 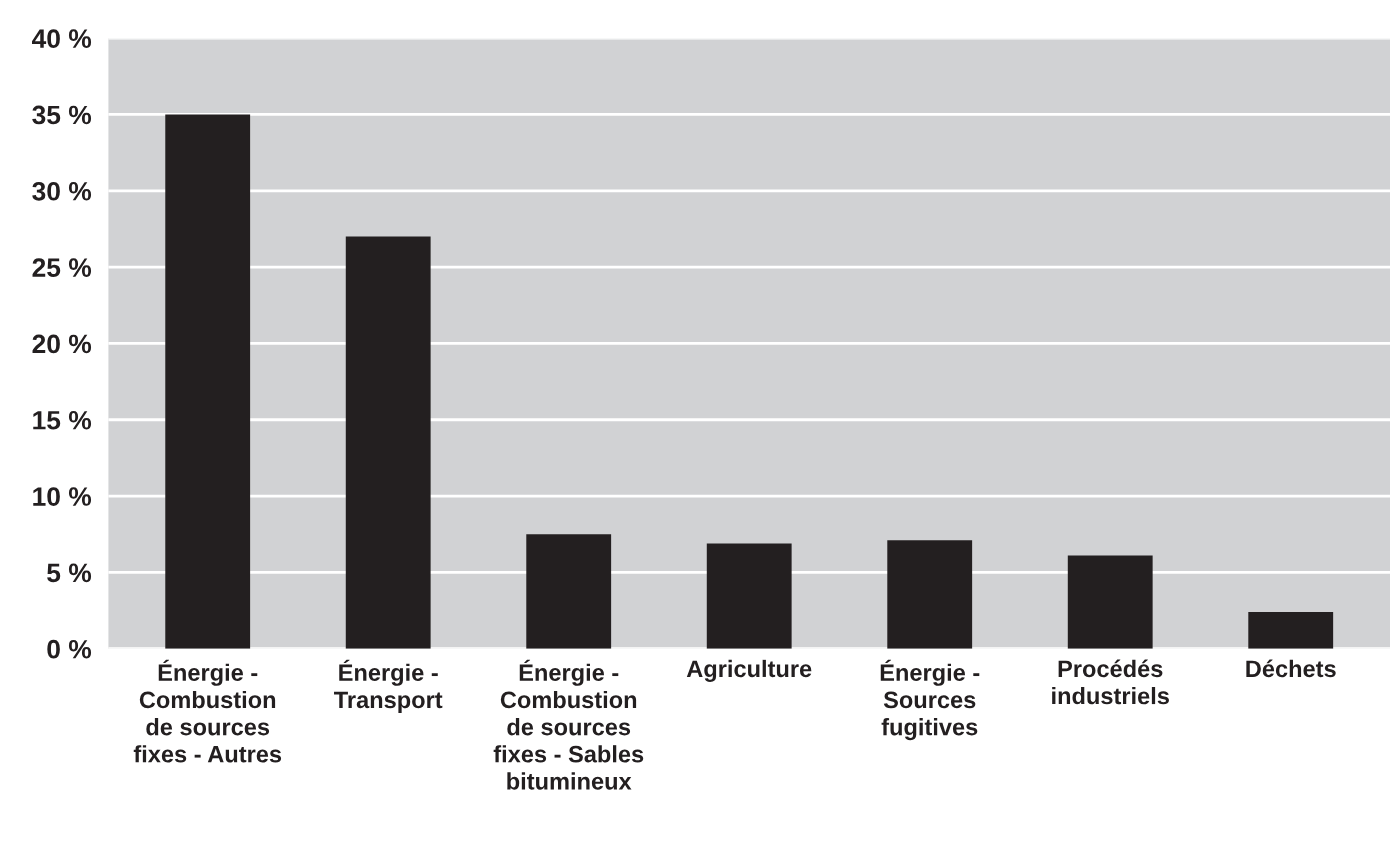 I want to click on y-tick-label: 35 %, so click(x=62, y=115).